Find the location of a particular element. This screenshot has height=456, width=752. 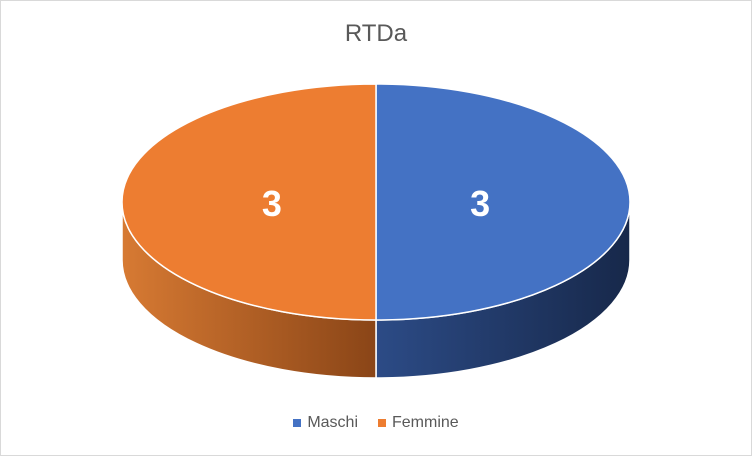

legend: Maschi Femmine is located at coordinates (376, 423).